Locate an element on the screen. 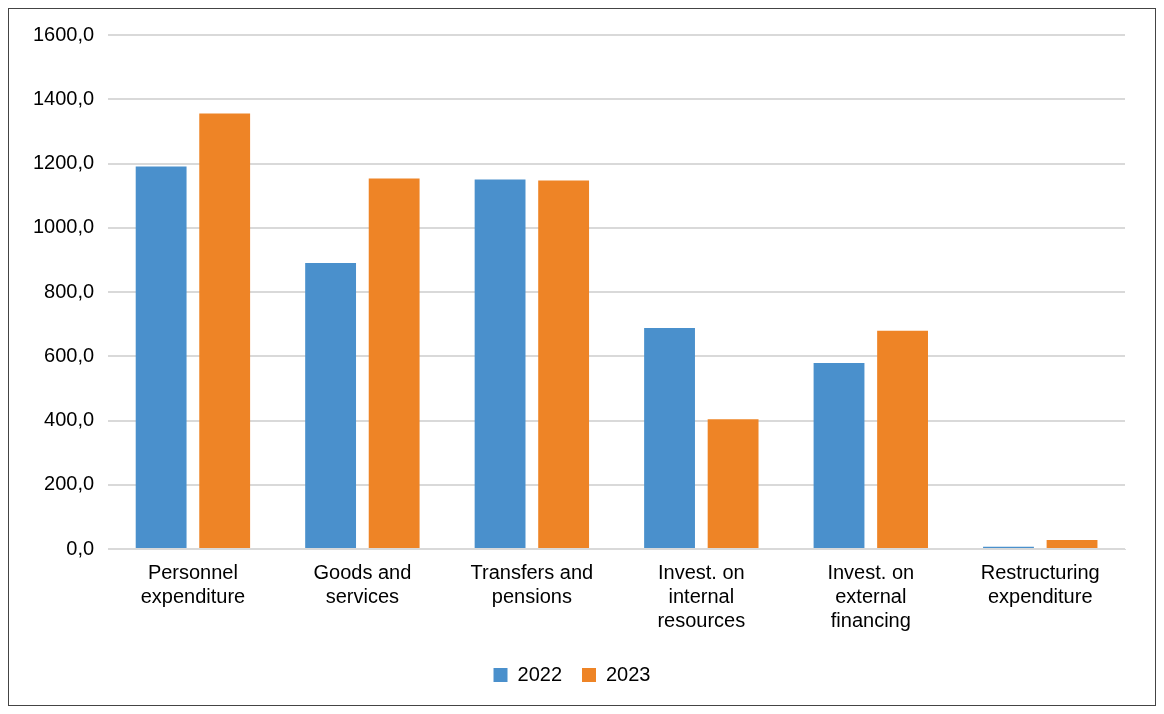 The image size is (1164, 714). x-tick-label: Personnel expenditure is located at coordinates (193, 583).